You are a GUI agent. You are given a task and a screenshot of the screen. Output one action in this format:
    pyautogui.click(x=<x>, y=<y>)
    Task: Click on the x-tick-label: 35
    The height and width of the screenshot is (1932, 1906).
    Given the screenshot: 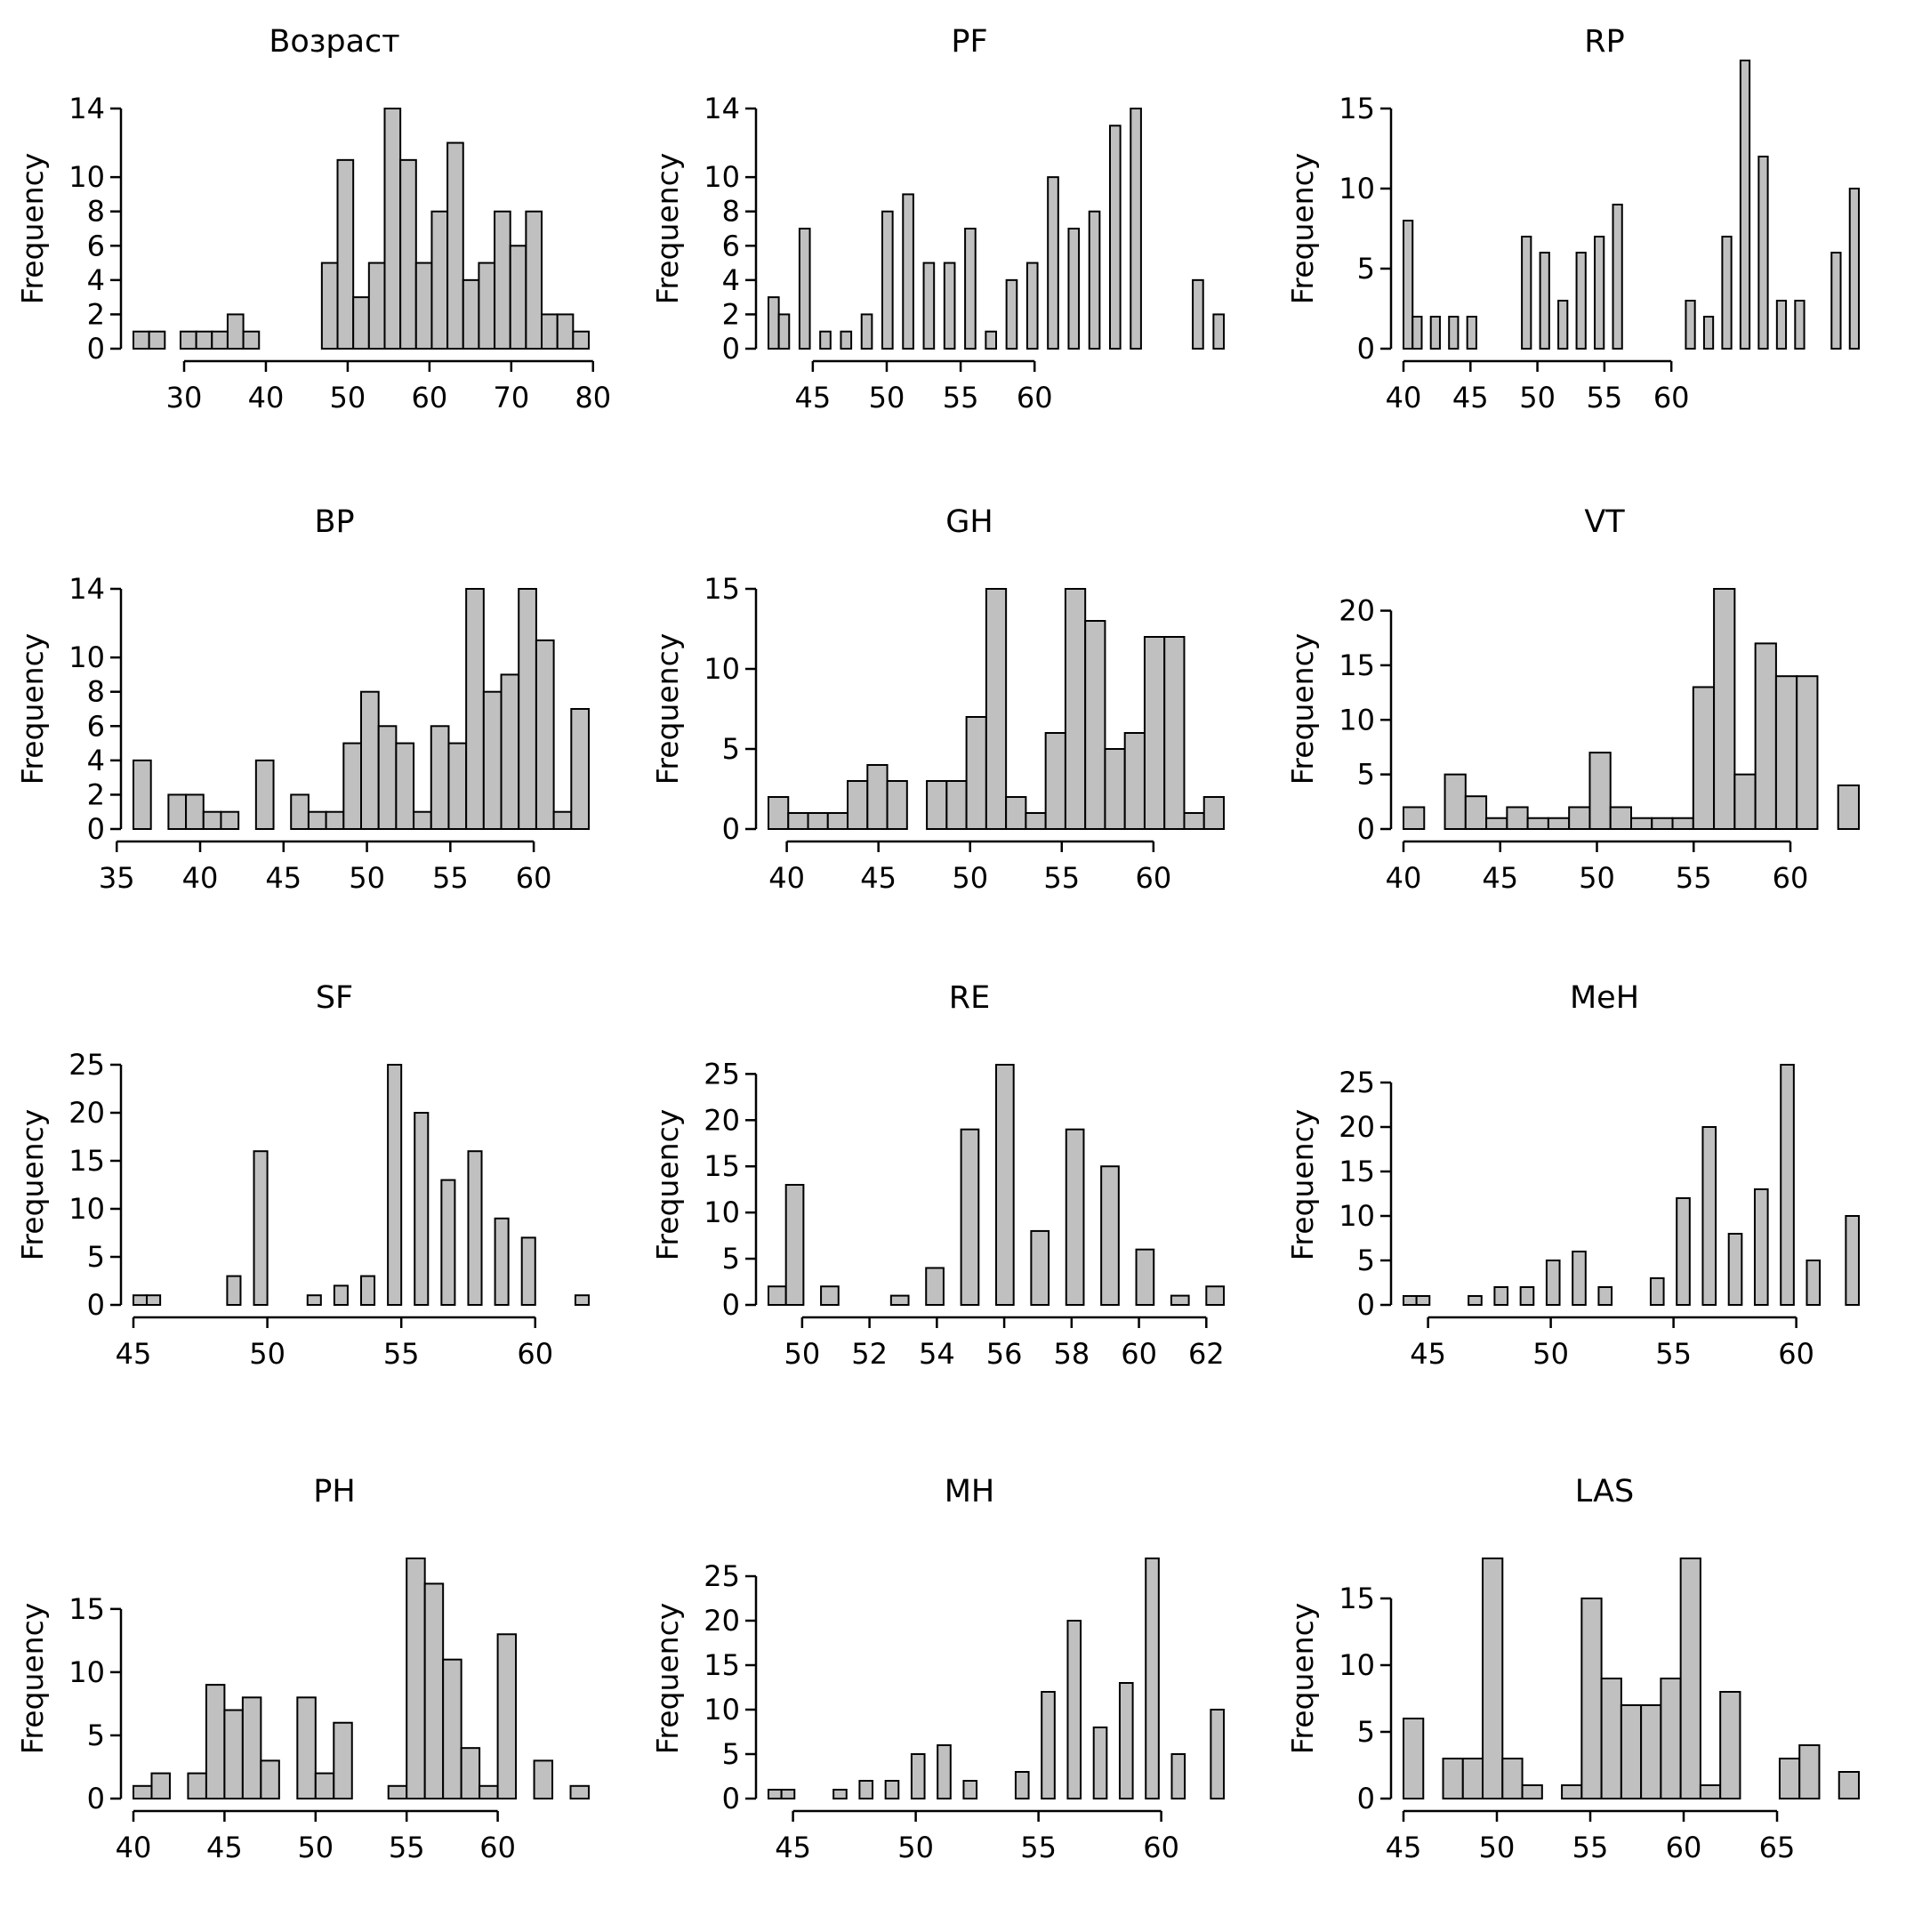 What is the action you would take?
    pyautogui.click(x=117, y=878)
    